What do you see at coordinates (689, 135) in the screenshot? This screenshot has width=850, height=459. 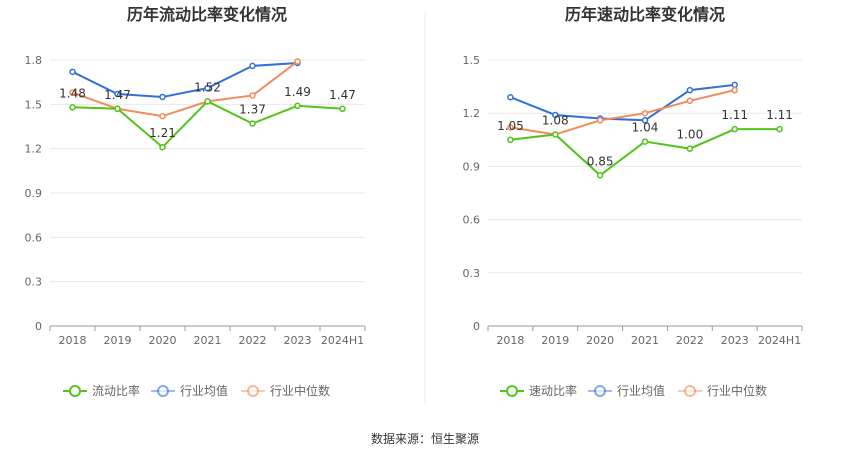 I see `data-label: 1.00` at bounding box center [689, 135].